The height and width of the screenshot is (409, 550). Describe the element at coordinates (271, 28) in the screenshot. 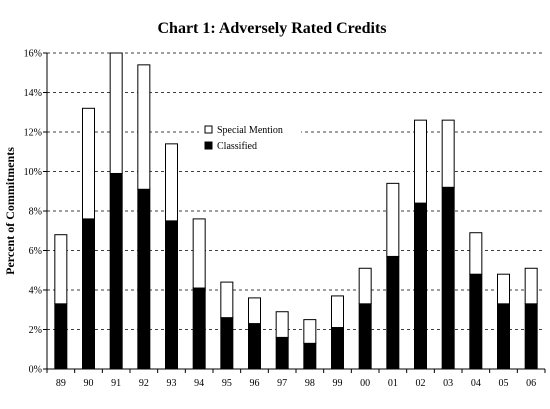

I see `chart-title: Chart 1: Adversely Rated Credits` at that location.